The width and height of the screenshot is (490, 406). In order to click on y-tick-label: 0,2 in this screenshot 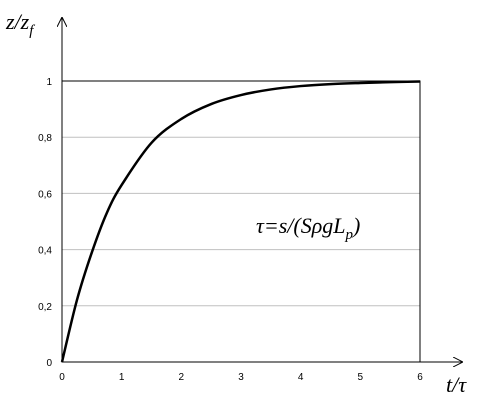, I will do `click(45, 307)`.